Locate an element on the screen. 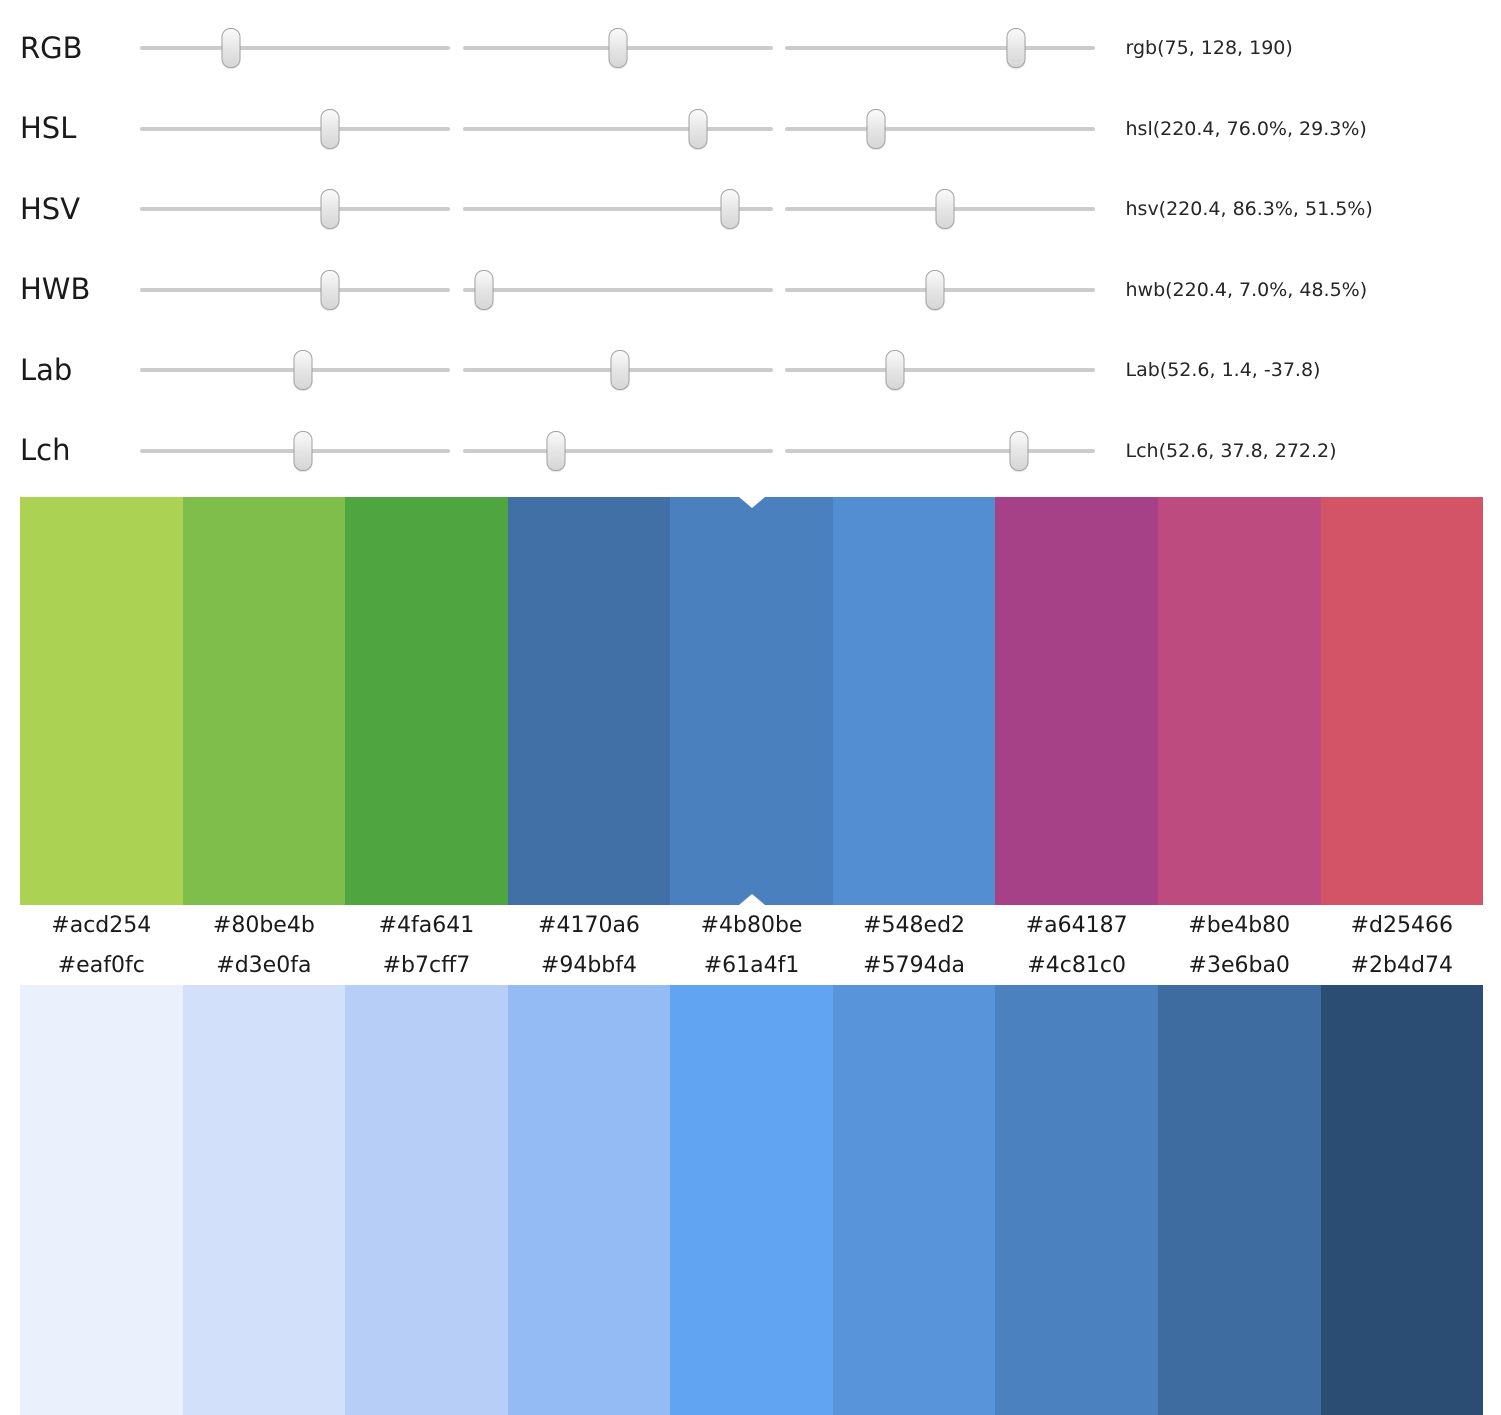 Image resolution: width=1501 pixels, height=1415 pixels. swatch-hex-label: #61a4f1 is located at coordinates (751, 965).